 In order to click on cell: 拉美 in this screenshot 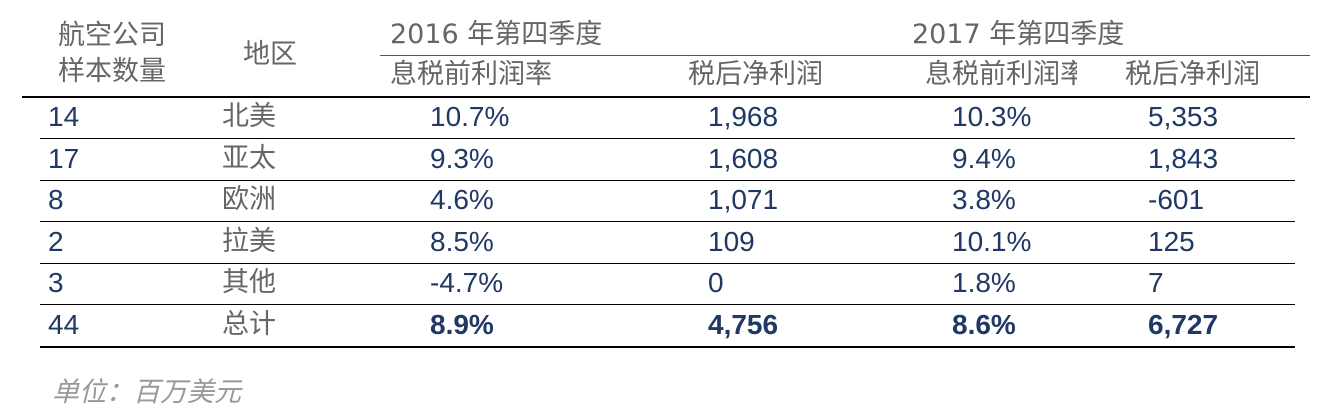, I will do `click(249, 241)`.